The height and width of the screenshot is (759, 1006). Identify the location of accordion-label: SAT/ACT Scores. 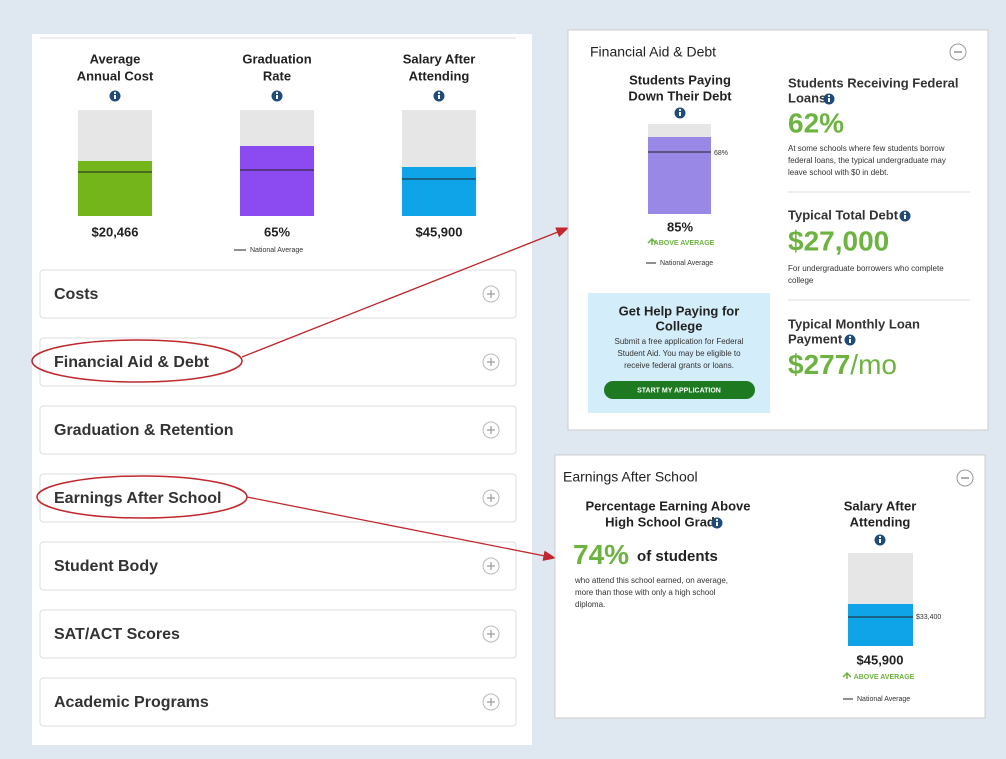
(117, 634).